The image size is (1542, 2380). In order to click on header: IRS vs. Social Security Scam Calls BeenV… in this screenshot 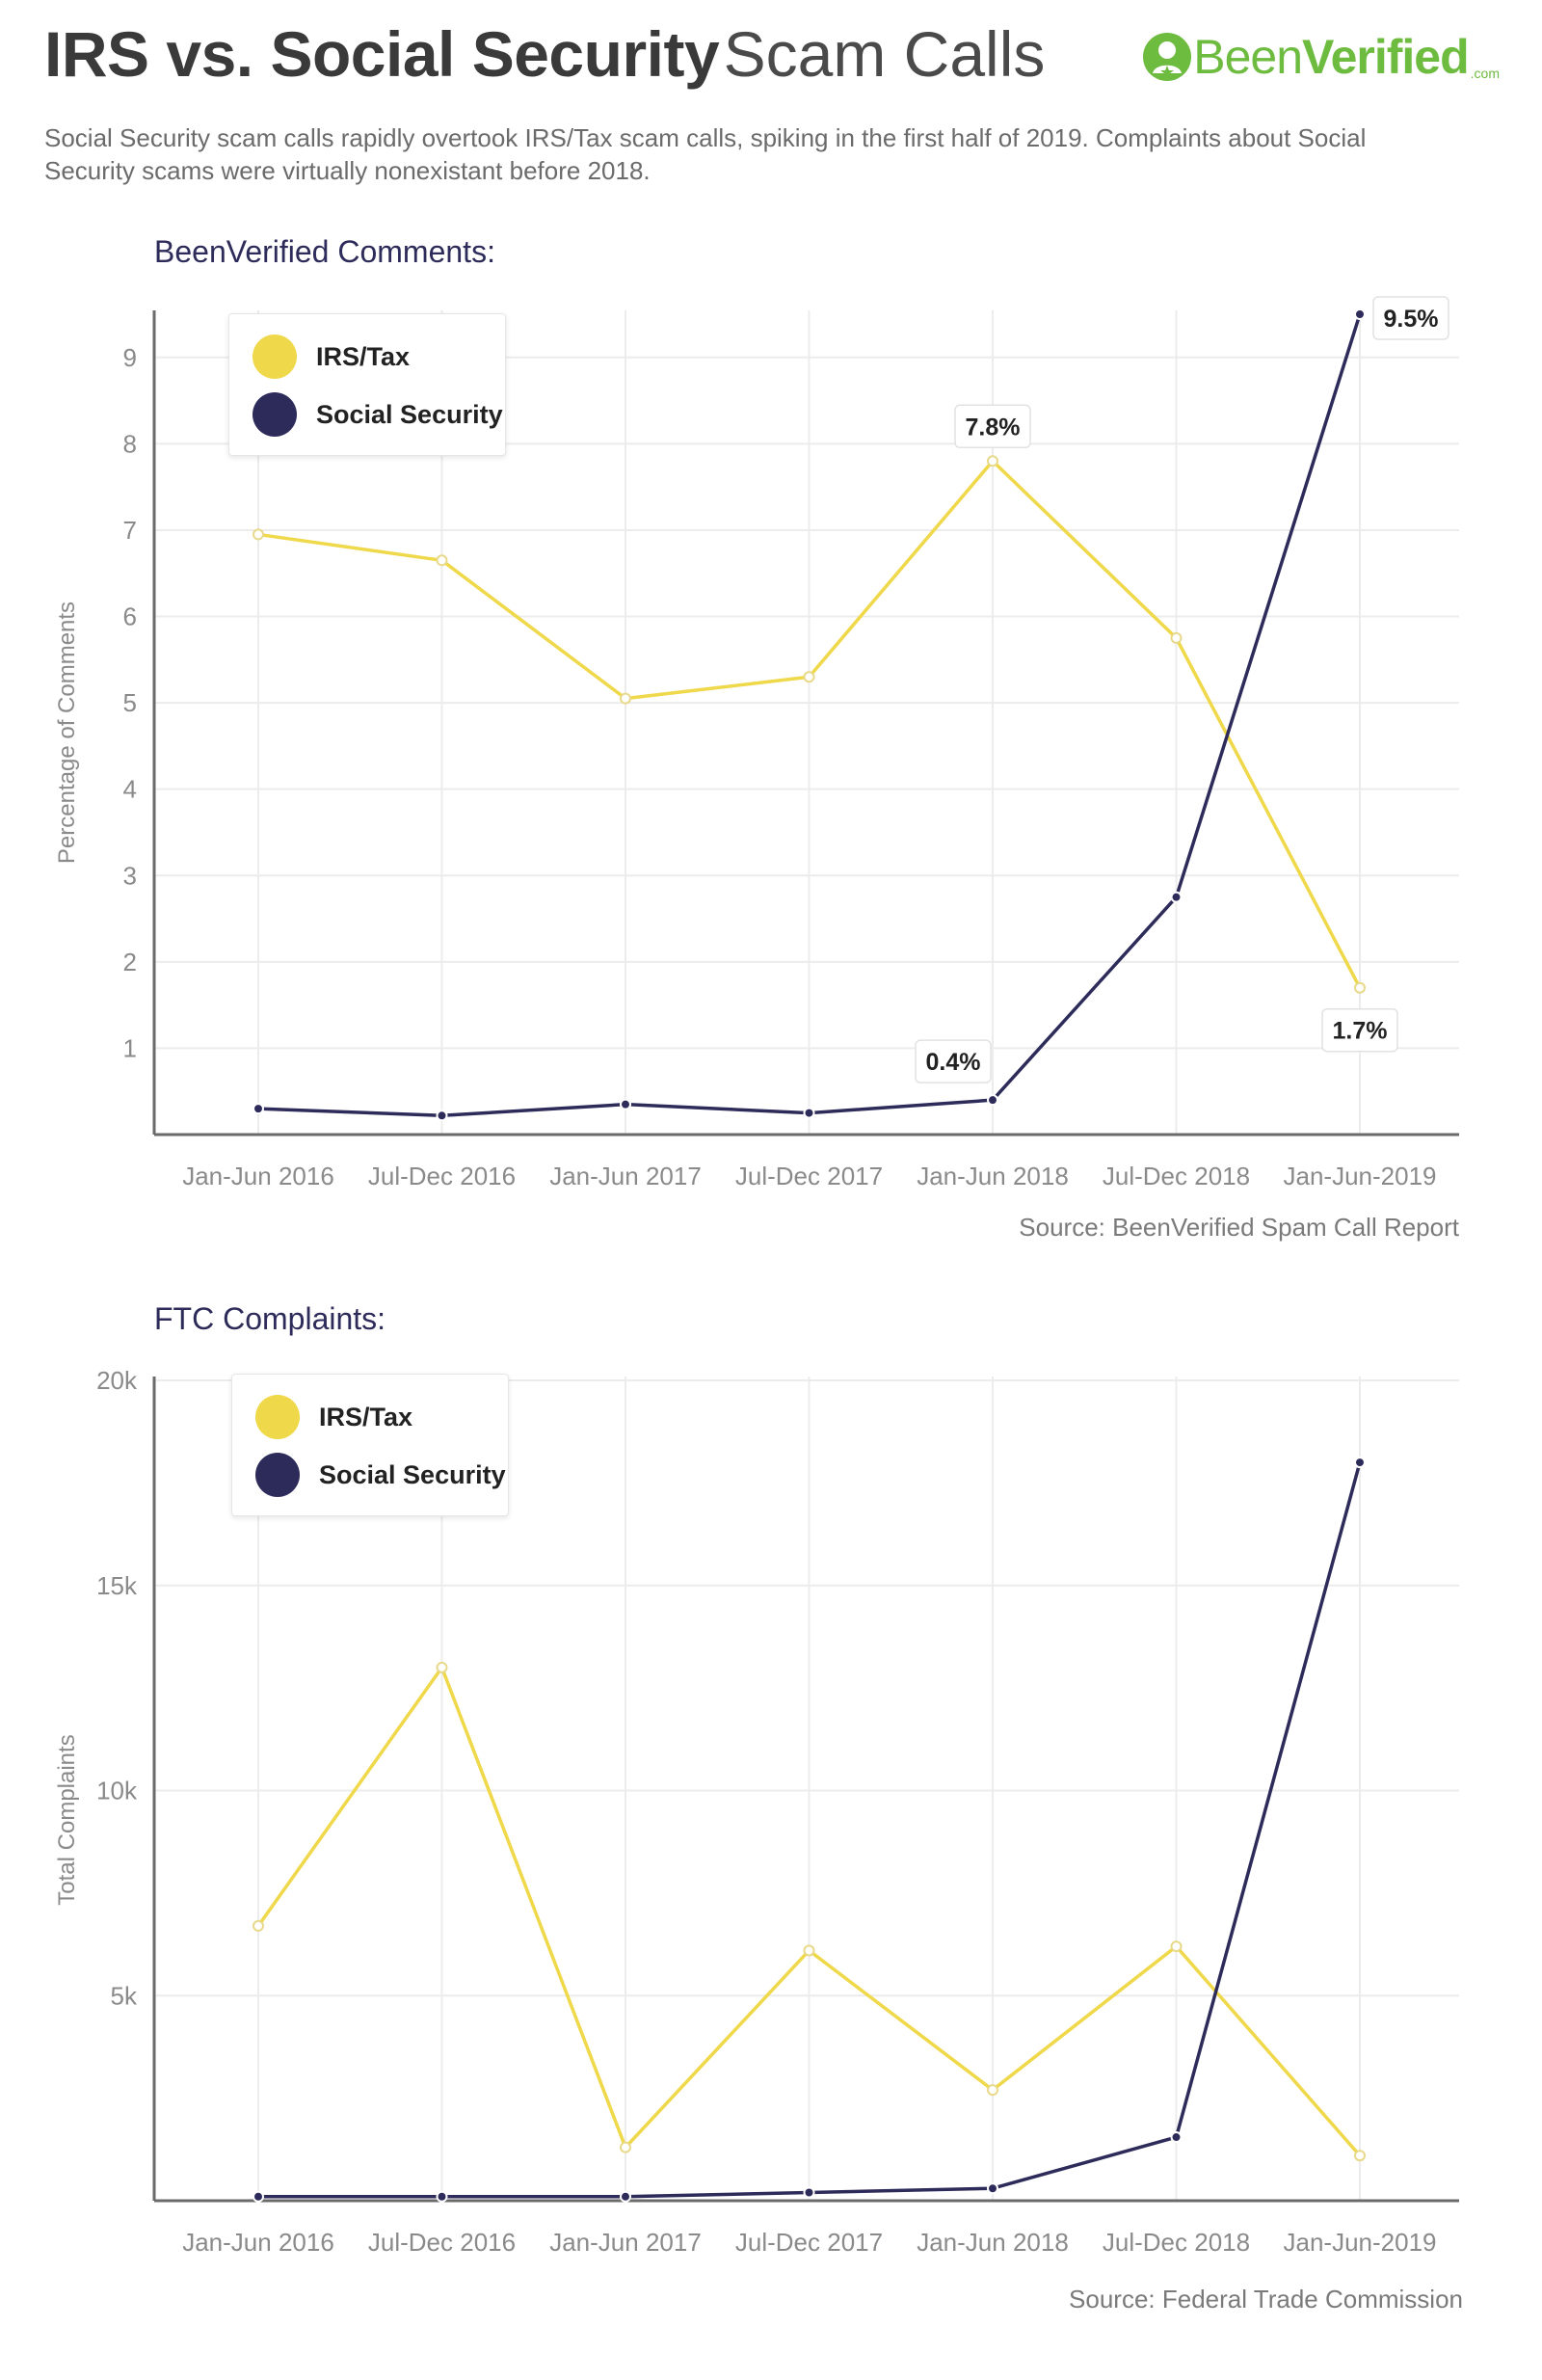, I will do `click(772, 57)`.